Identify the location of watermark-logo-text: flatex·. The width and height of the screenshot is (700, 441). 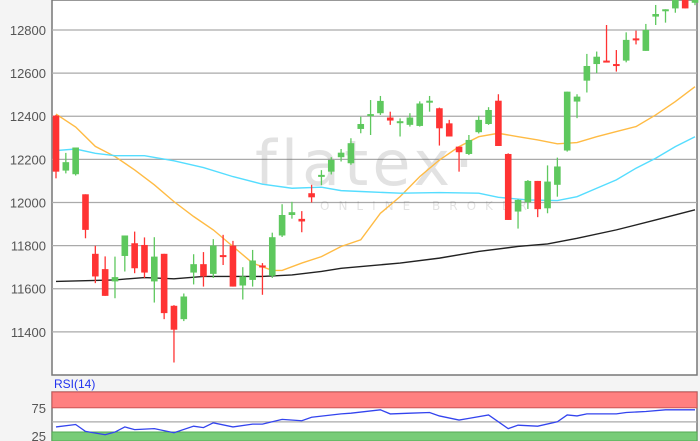
(366, 163).